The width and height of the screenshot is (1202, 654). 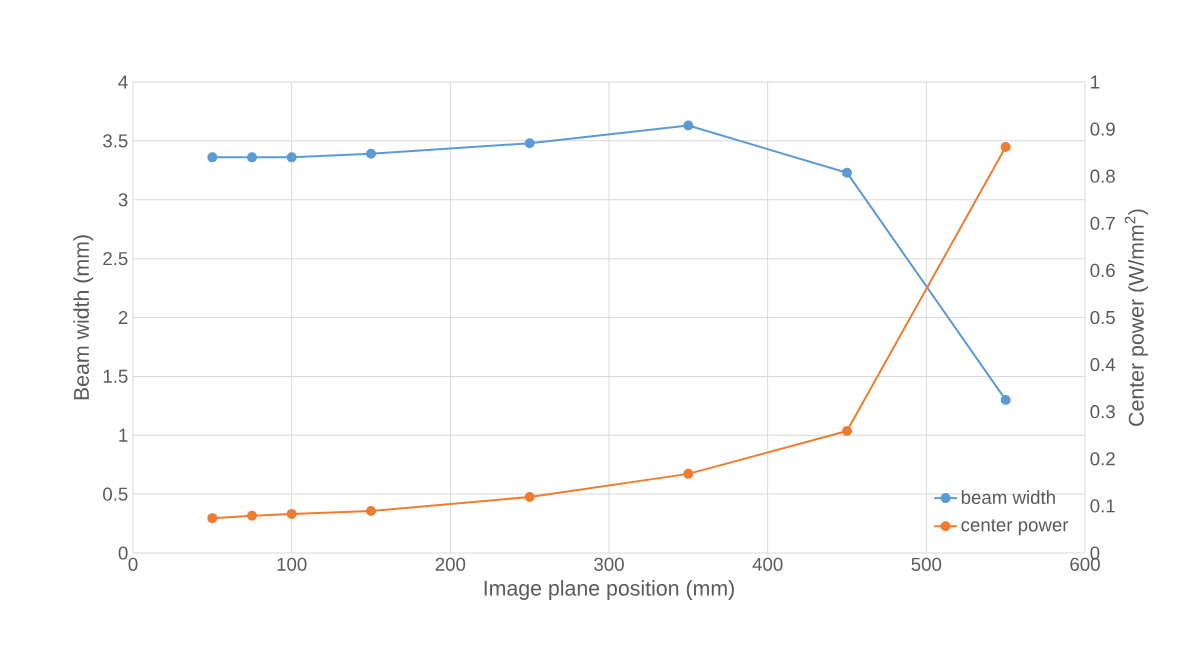 What do you see at coordinates (609, 564) in the screenshot?
I see `x-tick-label: 300` at bounding box center [609, 564].